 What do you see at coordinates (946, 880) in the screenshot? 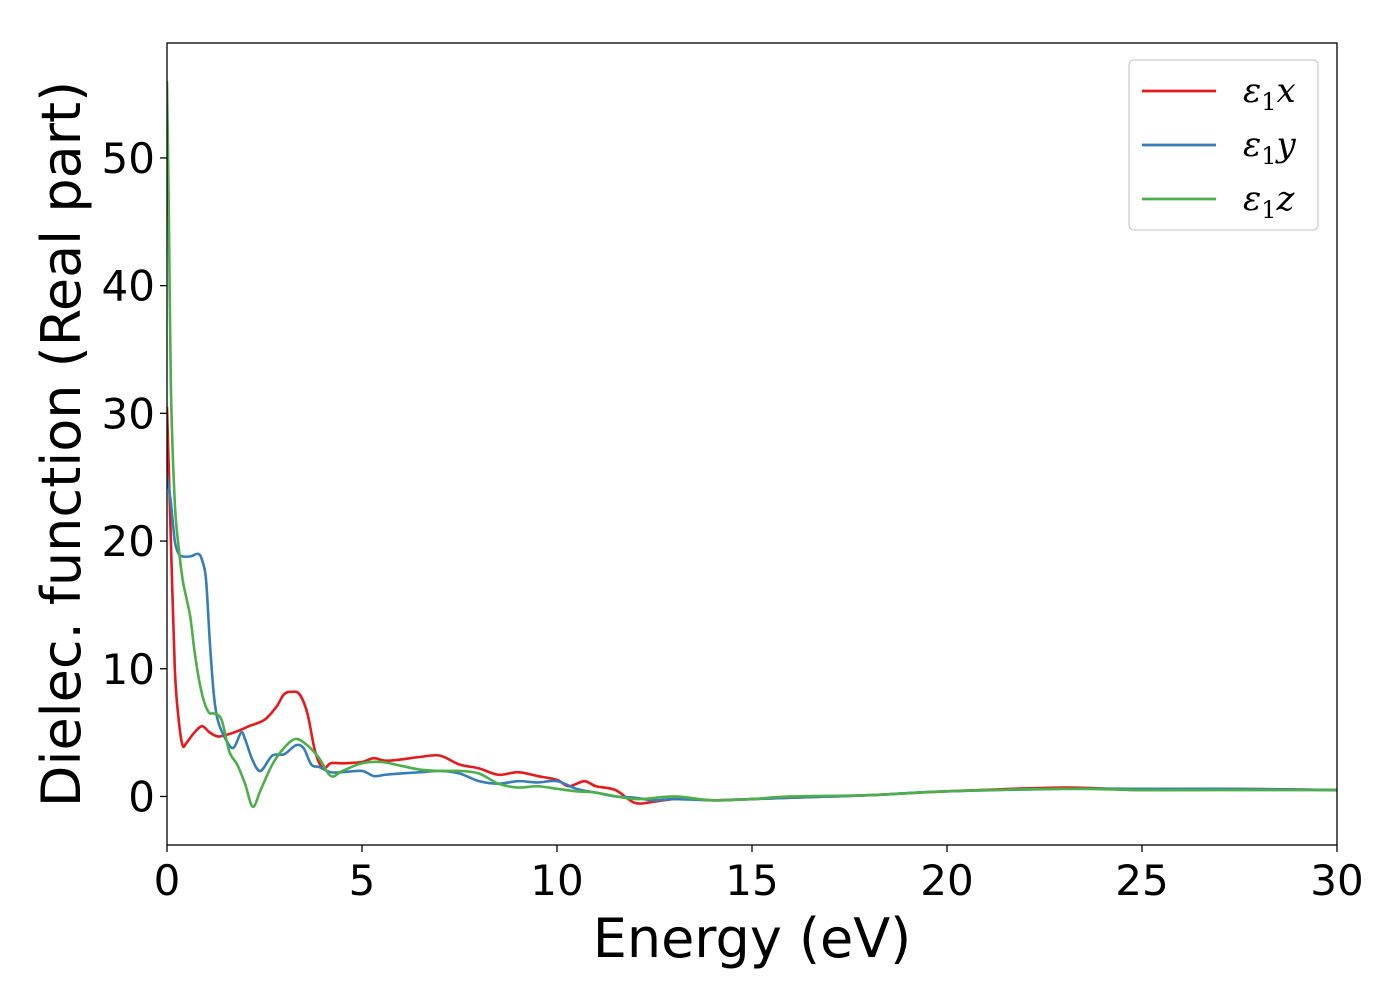
I see `x-tick-label: 20` at bounding box center [946, 880].